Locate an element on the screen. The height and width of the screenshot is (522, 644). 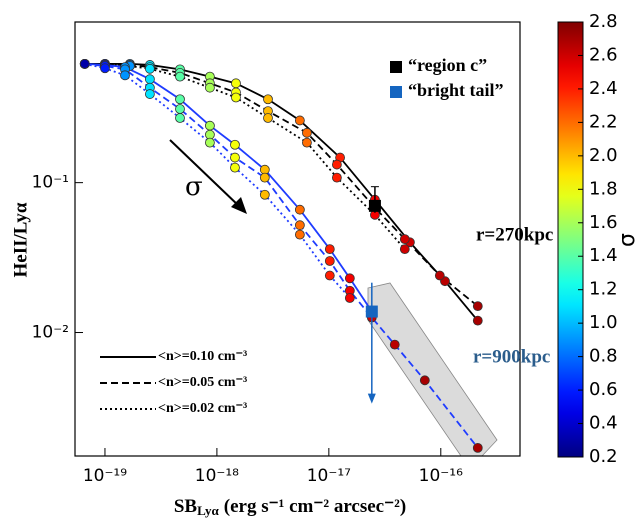
x-axis-label: SBLyα (erg s⁻¹ cm⁻² arcsec⁻²) is located at coordinates (290, 507).